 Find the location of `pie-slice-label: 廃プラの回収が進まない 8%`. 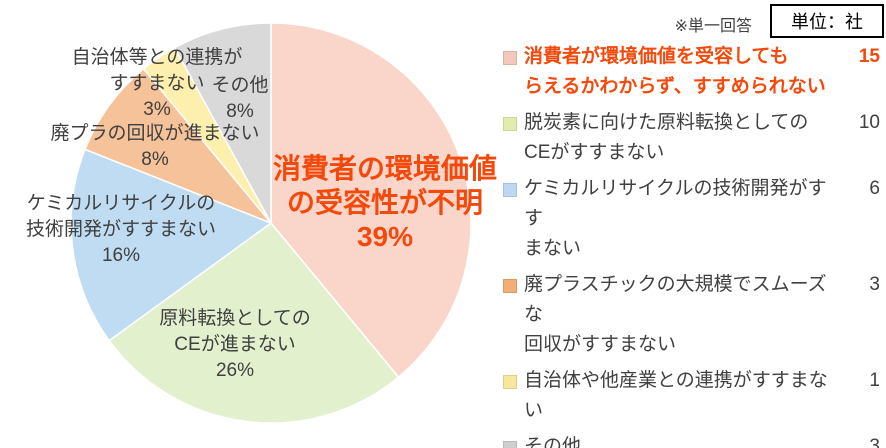

pie-slice-label: 廃プラの回収が進まない 8% is located at coordinates (155, 146).